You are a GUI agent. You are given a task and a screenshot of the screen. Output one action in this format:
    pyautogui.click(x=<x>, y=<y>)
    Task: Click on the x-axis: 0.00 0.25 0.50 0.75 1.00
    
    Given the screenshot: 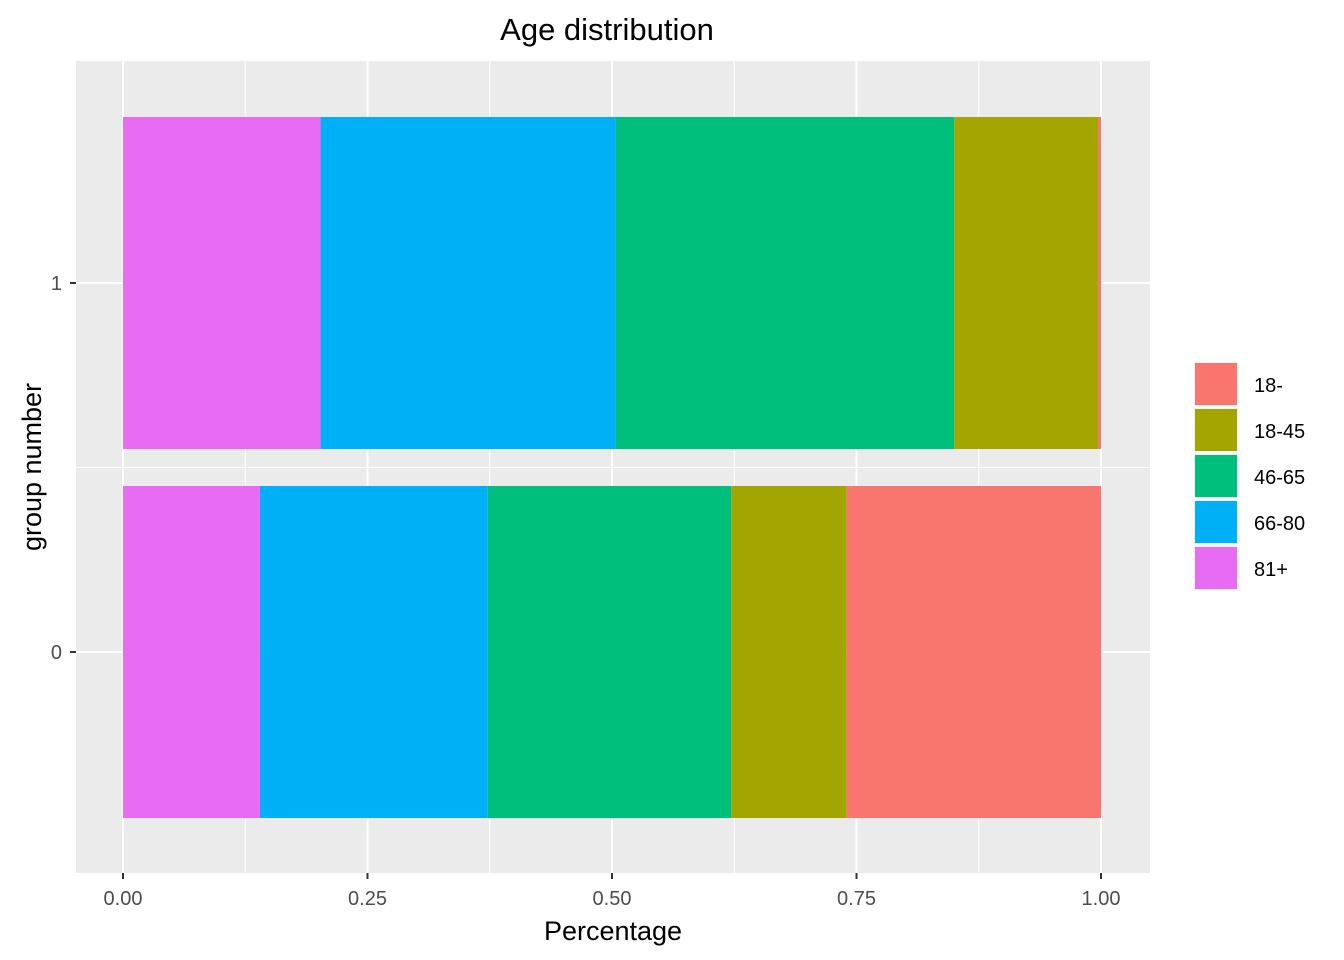 What is the action you would take?
    pyautogui.click(x=612, y=891)
    